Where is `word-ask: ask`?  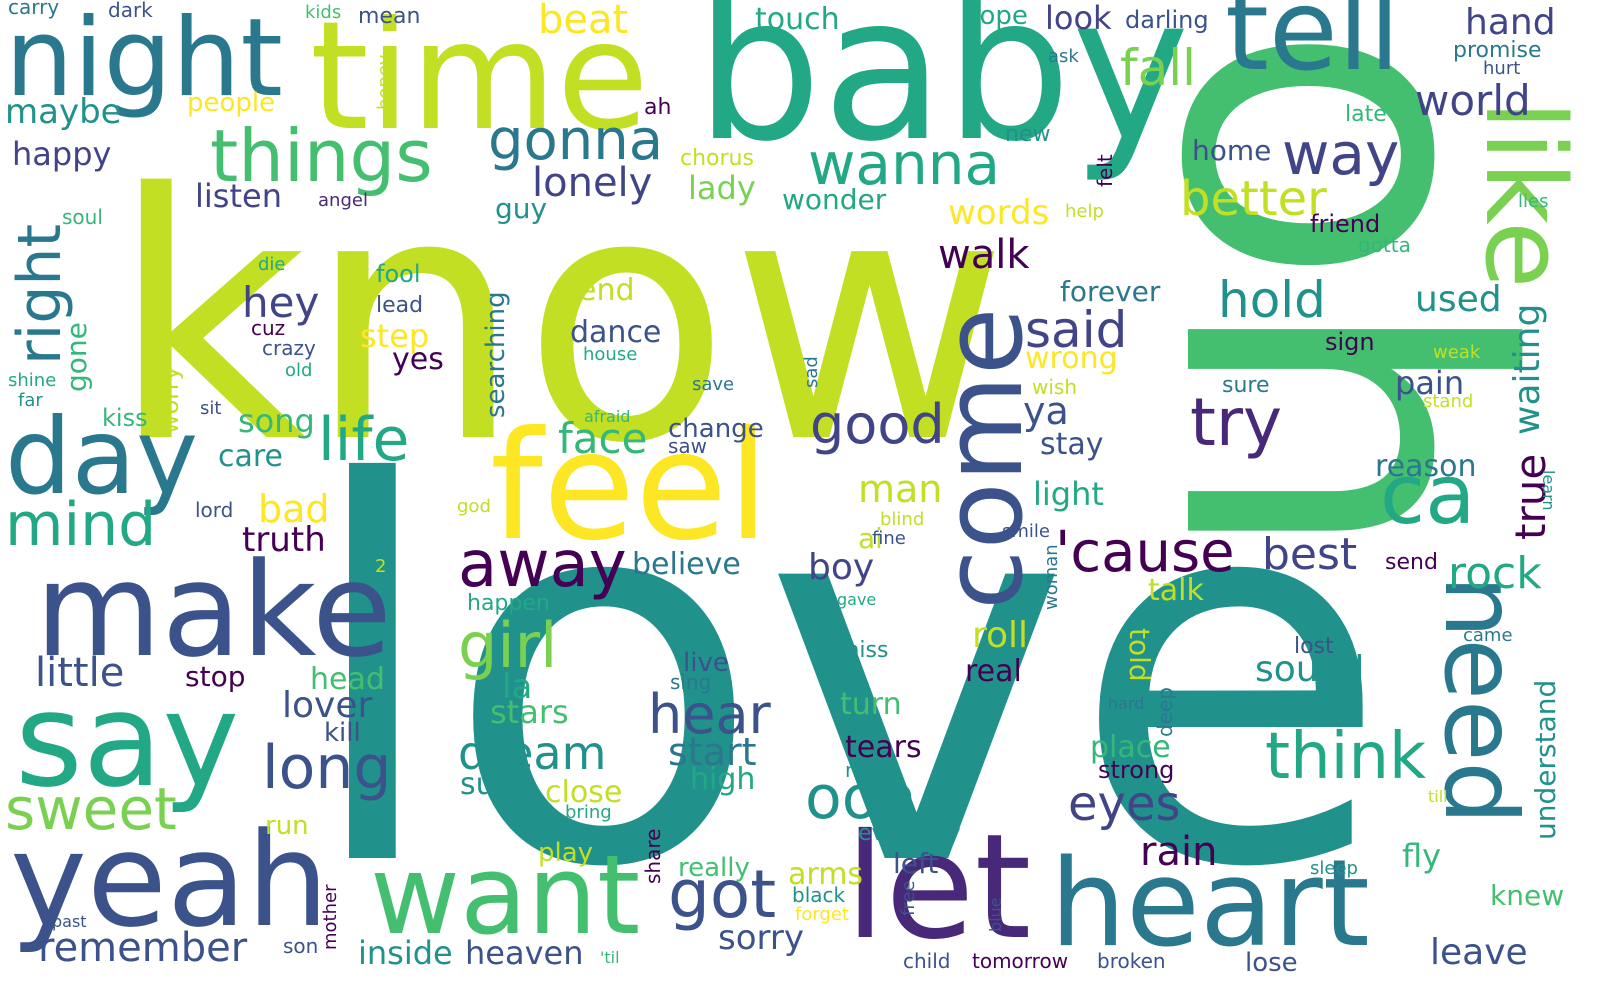 word-ask: ask is located at coordinates (1063, 56).